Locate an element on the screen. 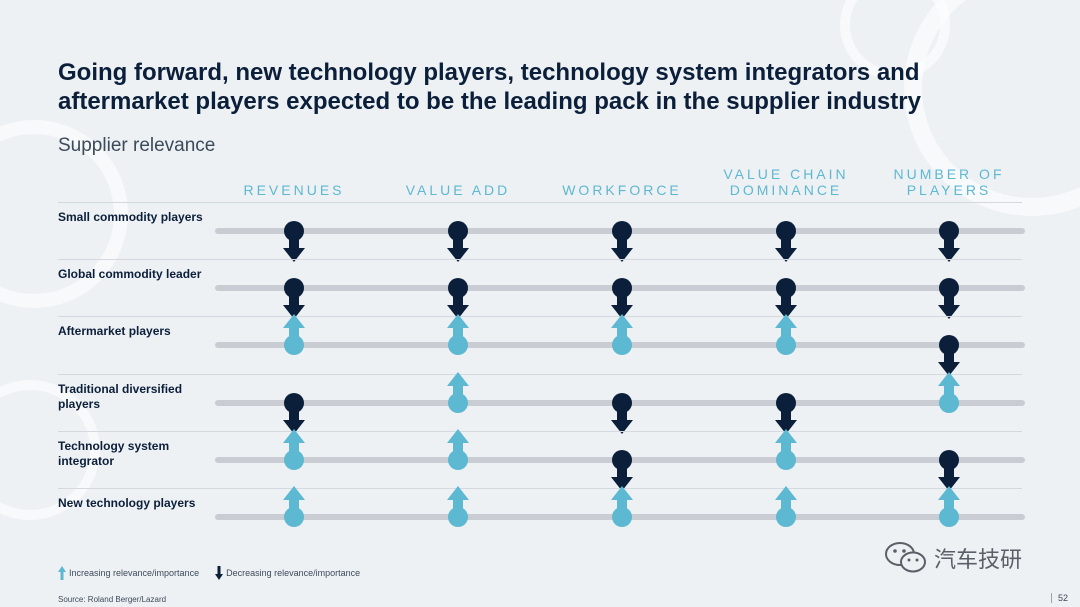 The height and width of the screenshot is (607, 1080). legend-increasing-label: Increasing relevance/importance is located at coordinates (134, 573).